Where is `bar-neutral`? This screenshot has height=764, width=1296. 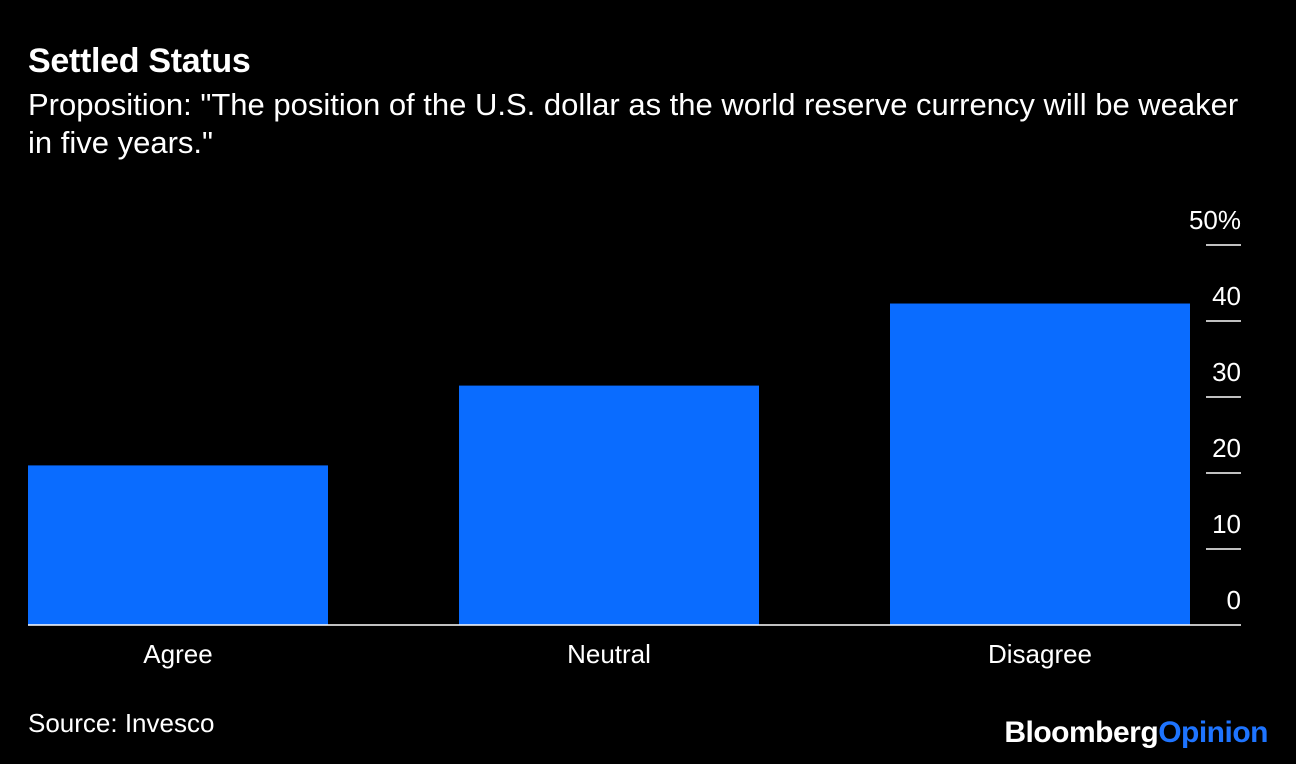 bar-neutral is located at coordinates (609, 505).